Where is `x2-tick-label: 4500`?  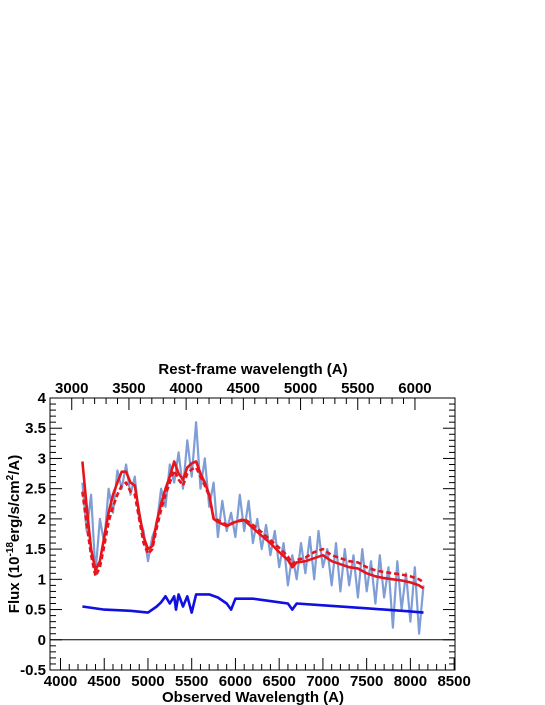
x2-tick-label: 4500 is located at coordinates (243, 388).